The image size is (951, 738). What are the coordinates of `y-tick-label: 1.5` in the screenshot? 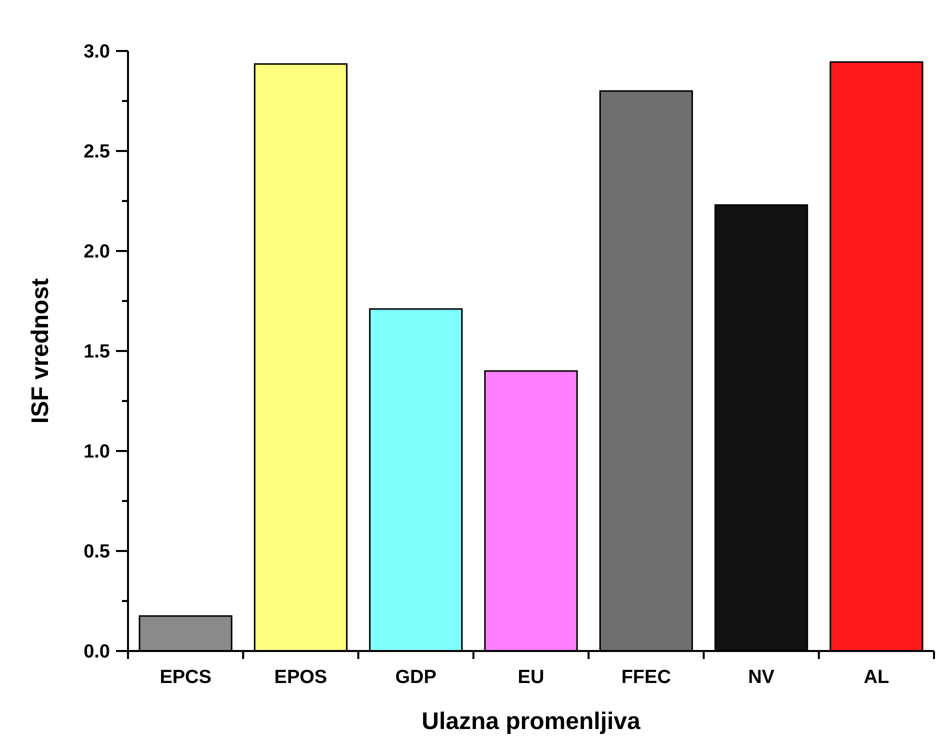 It's located at (97, 352).